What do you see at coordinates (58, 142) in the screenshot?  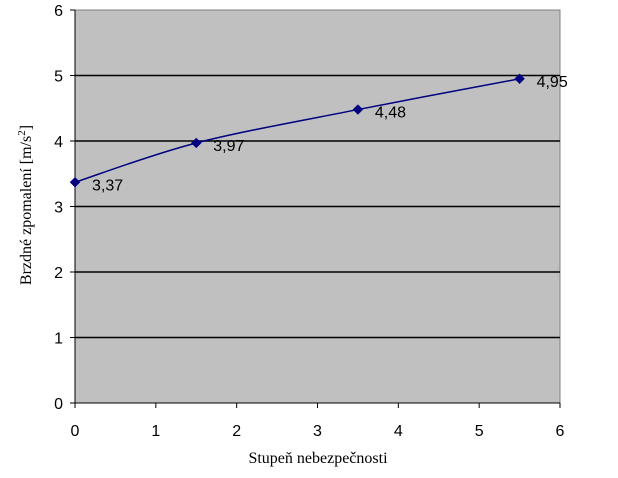 I see `y-tick-label: 4` at bounding box center [58, 142].